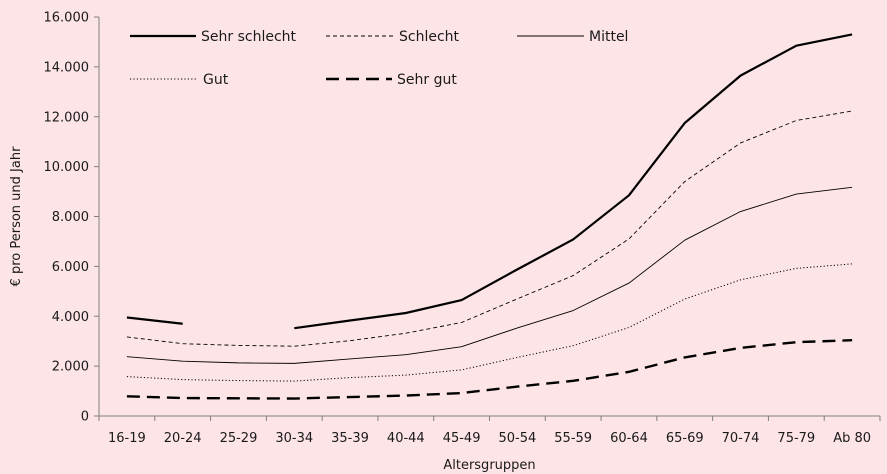 The image size is (887, 474). I want to click on x-tick-label: 40-44, so click(406, 438).